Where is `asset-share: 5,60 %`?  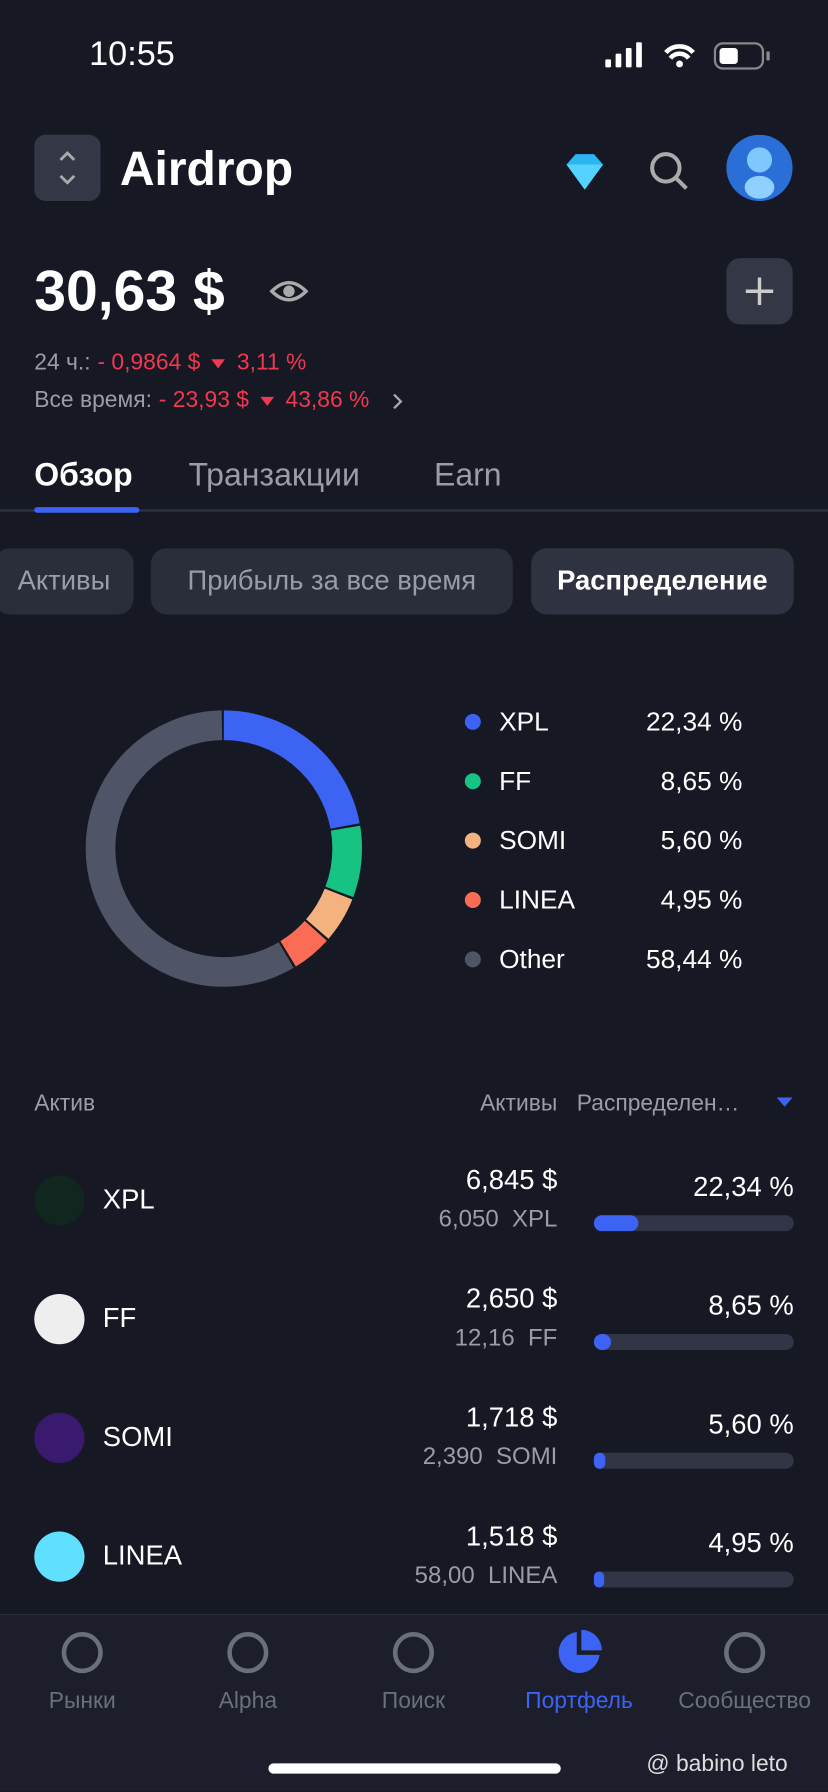
asset-share: 5,60 % is located at coordinates (751, 1425).